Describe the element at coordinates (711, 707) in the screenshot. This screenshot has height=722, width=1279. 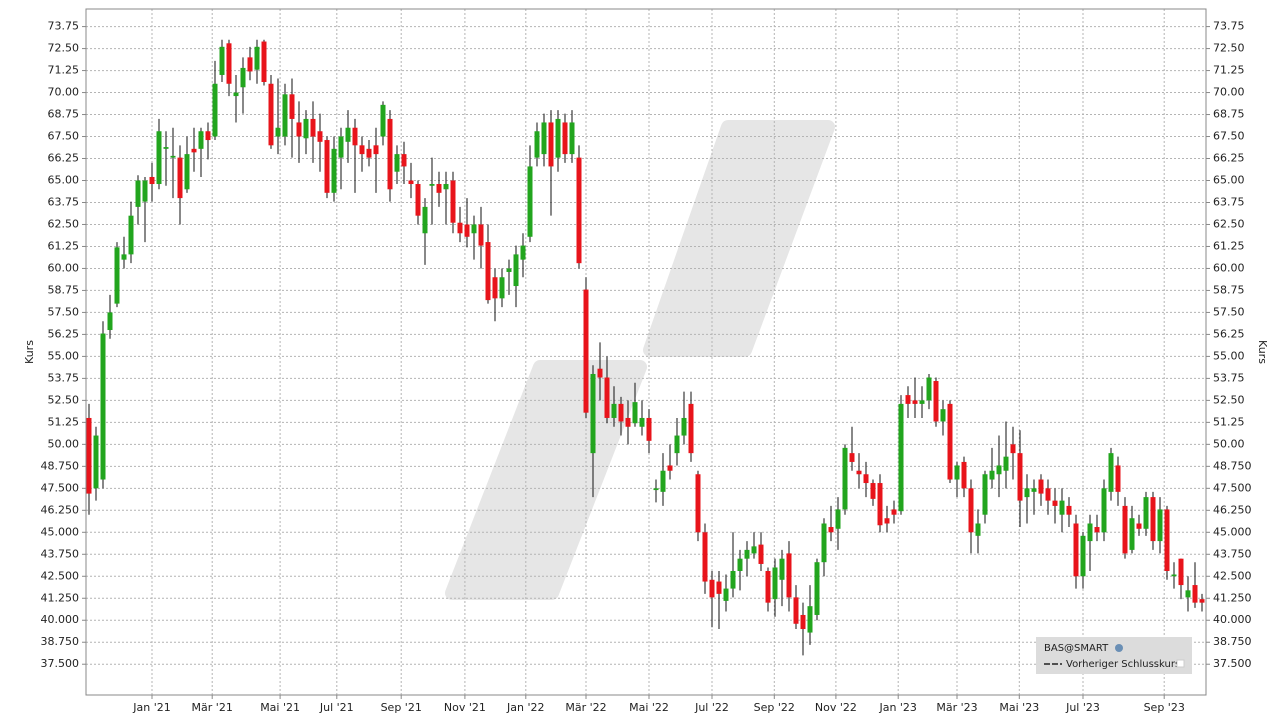
I see `x-tick-label: Jul '22` at that location.